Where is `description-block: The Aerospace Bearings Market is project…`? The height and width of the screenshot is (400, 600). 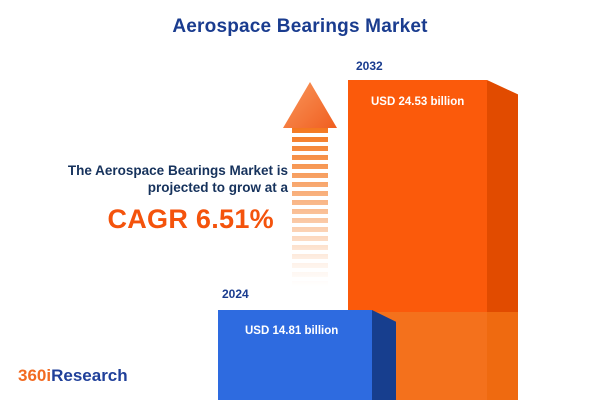
description-block: The Aerospace Bearings Market is project… is located at coordinates (148, 198).